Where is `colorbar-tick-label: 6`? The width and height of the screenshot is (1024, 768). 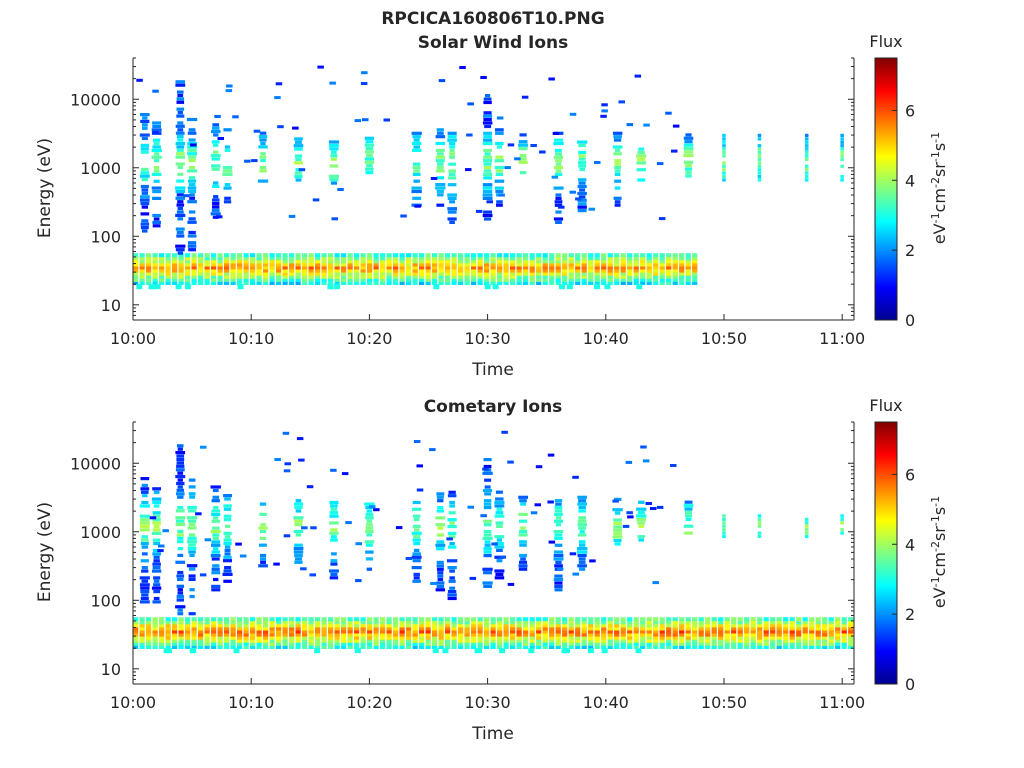
colorbar-tick-label: 6 is located at coordinates (910, 474).